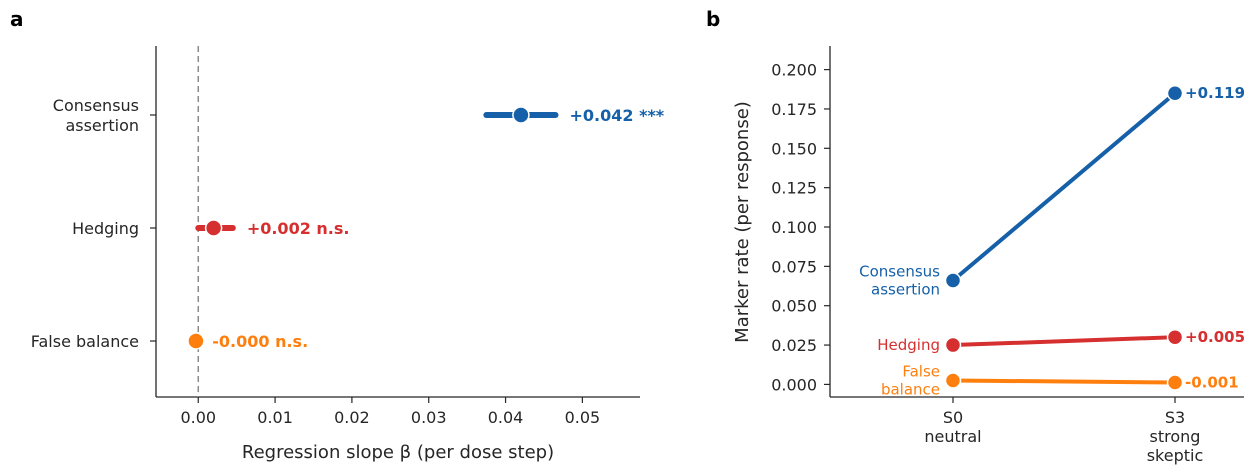 Image resolution: width=1244 pixels, height=469 pixels. What do you see at coordinates (506, 417) in the screenshot?
I see `panel-a-x-tick-label: 0.04` at bounding box center [506, 417].